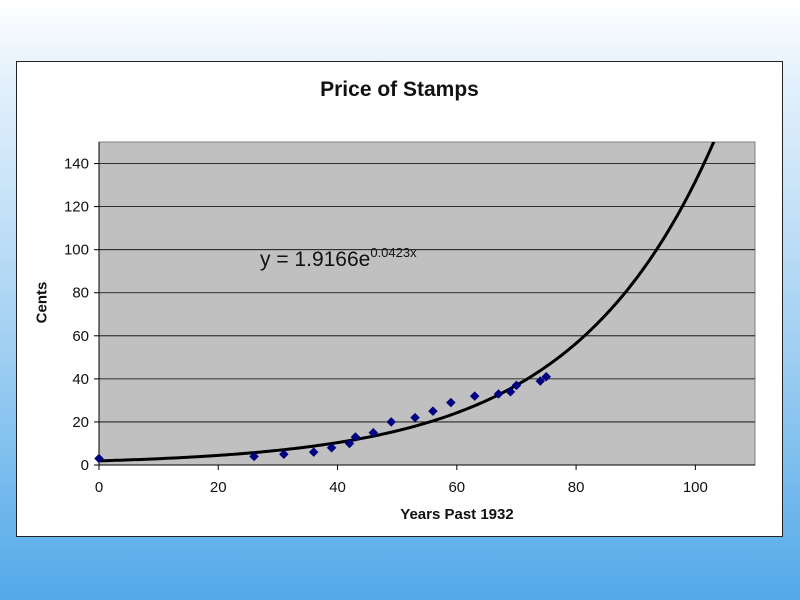 The width and height of the screenshot is (800, 600). I want to click on y-tick-label-20: 20, so click(80, 422).